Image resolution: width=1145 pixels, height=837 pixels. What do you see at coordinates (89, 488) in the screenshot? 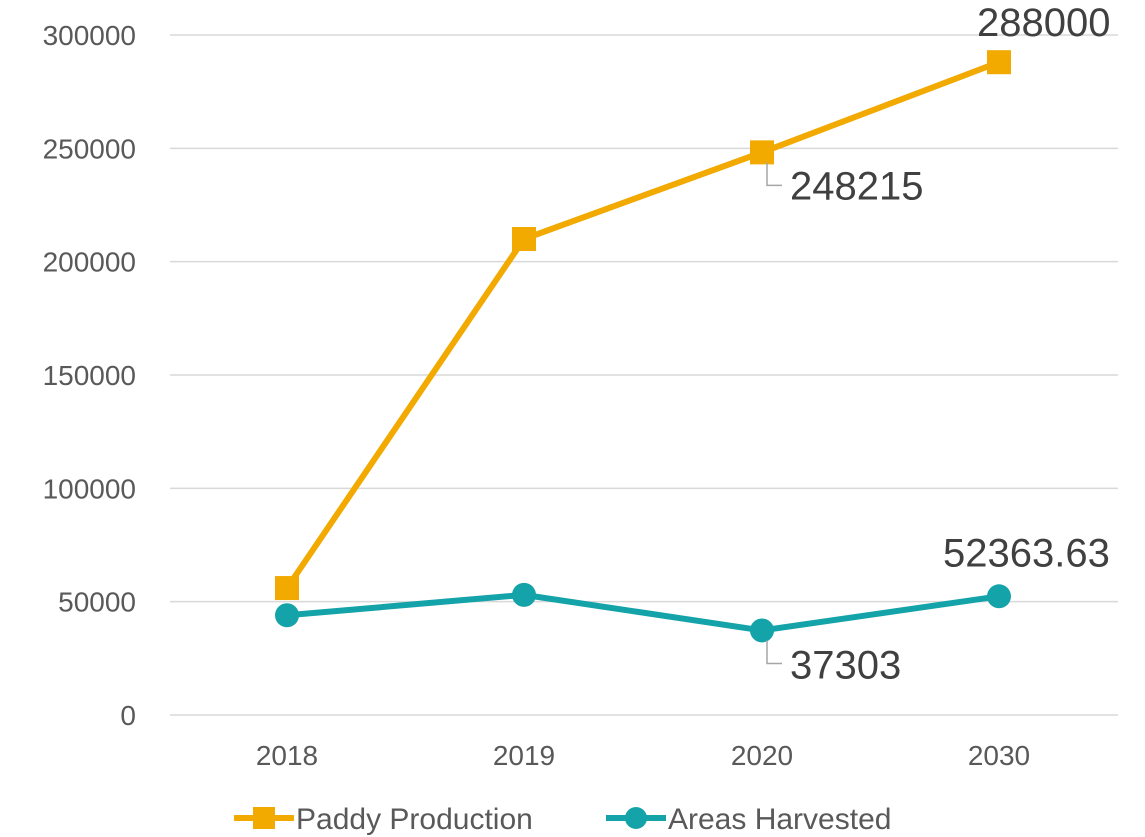
I see `y-tick-label: 100000` at bounding box center [89, 488].